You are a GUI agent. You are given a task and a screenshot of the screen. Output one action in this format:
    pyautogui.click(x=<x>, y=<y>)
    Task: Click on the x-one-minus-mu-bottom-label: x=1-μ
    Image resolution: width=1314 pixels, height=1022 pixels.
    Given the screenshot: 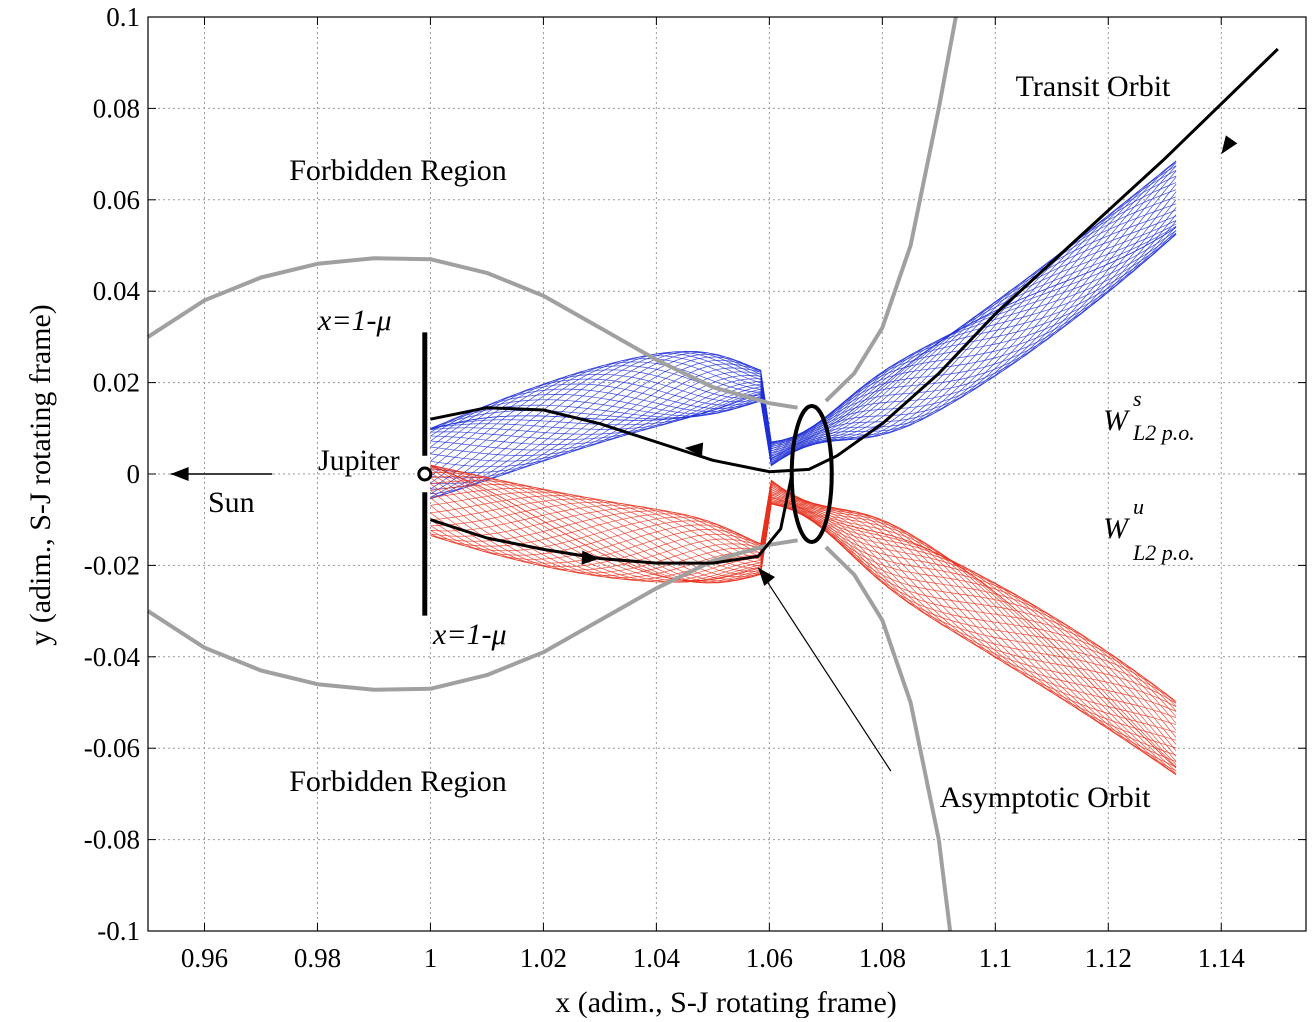 What is the action you would take?
    pyautogui.click(x=469, y=634)
    